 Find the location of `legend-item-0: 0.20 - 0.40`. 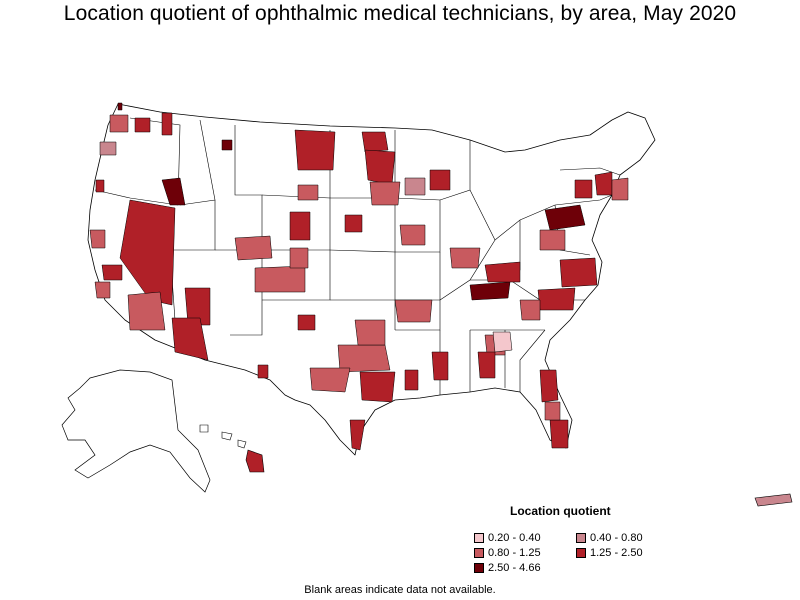

legend-item-0: 0.20 - 0.40 is located at coordinates (507, 538).